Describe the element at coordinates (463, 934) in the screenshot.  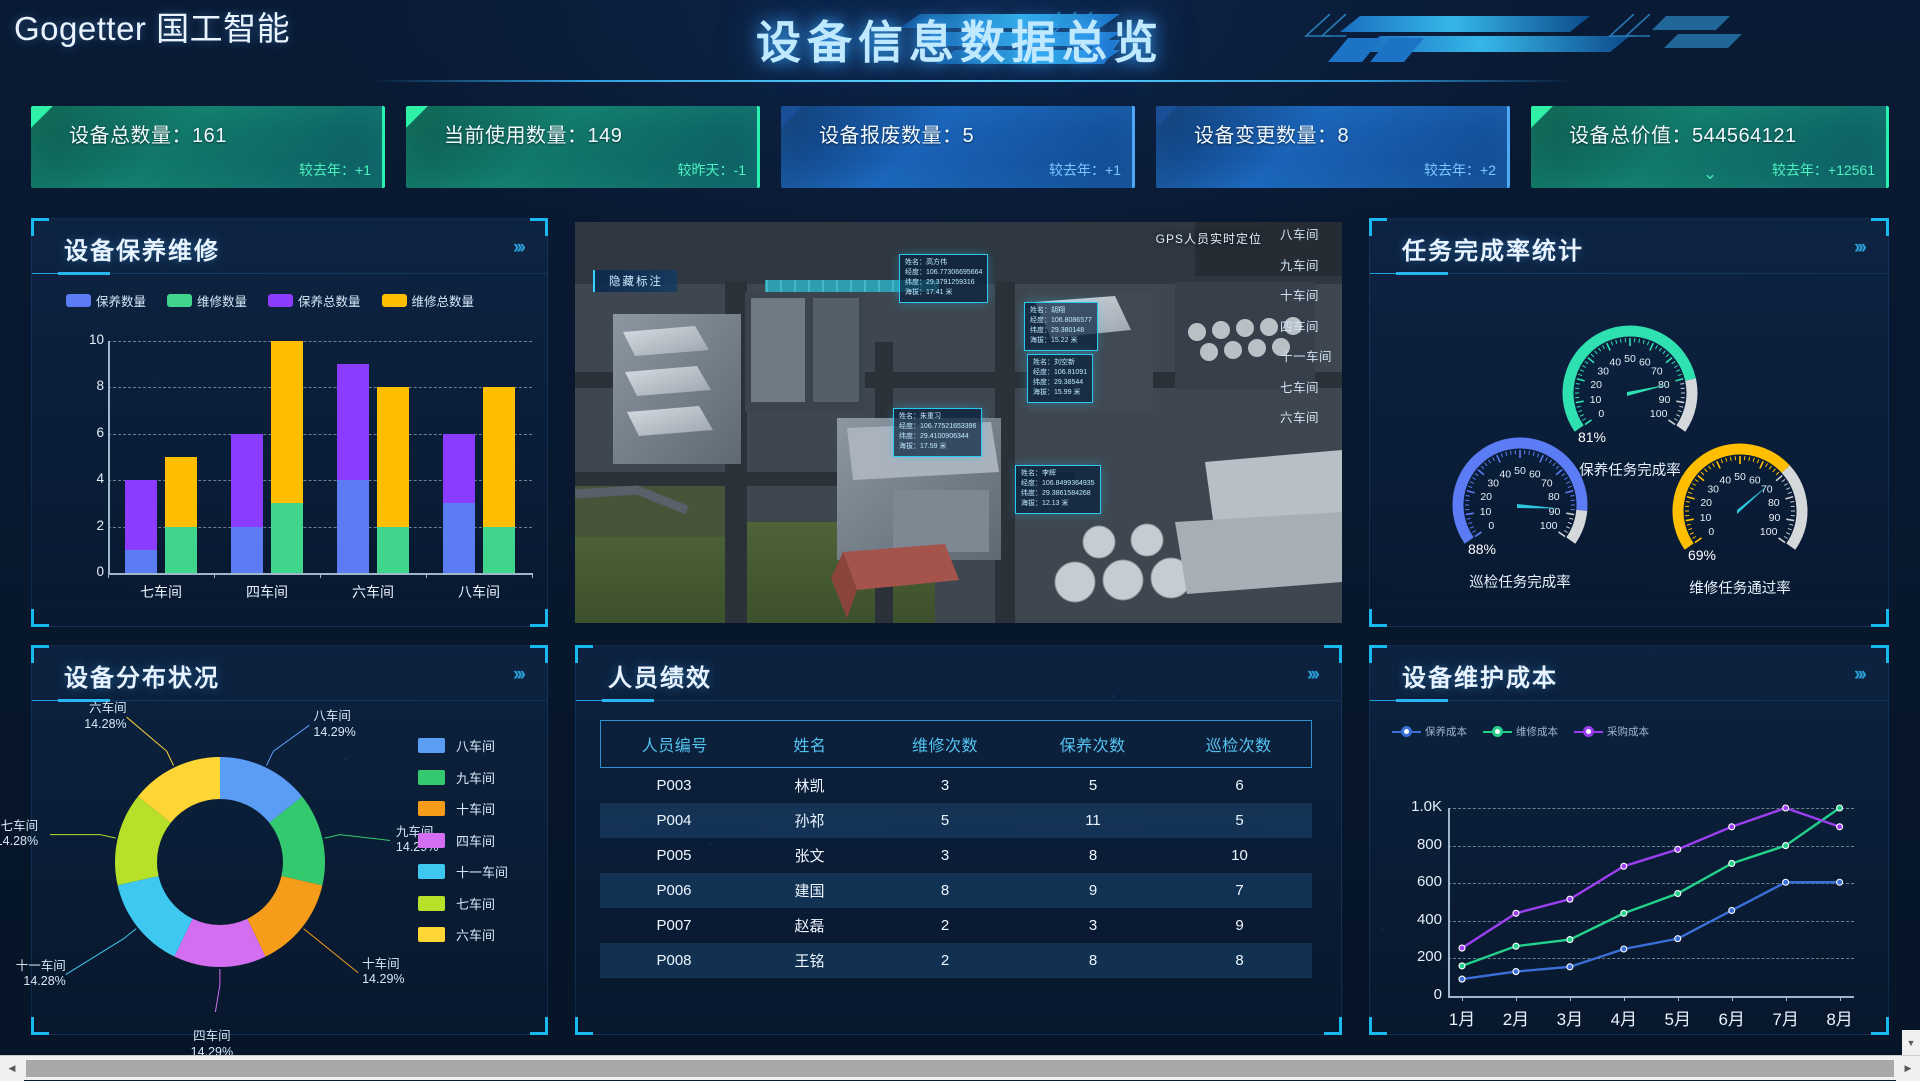
I see `legend-item: 六车间` at that location.